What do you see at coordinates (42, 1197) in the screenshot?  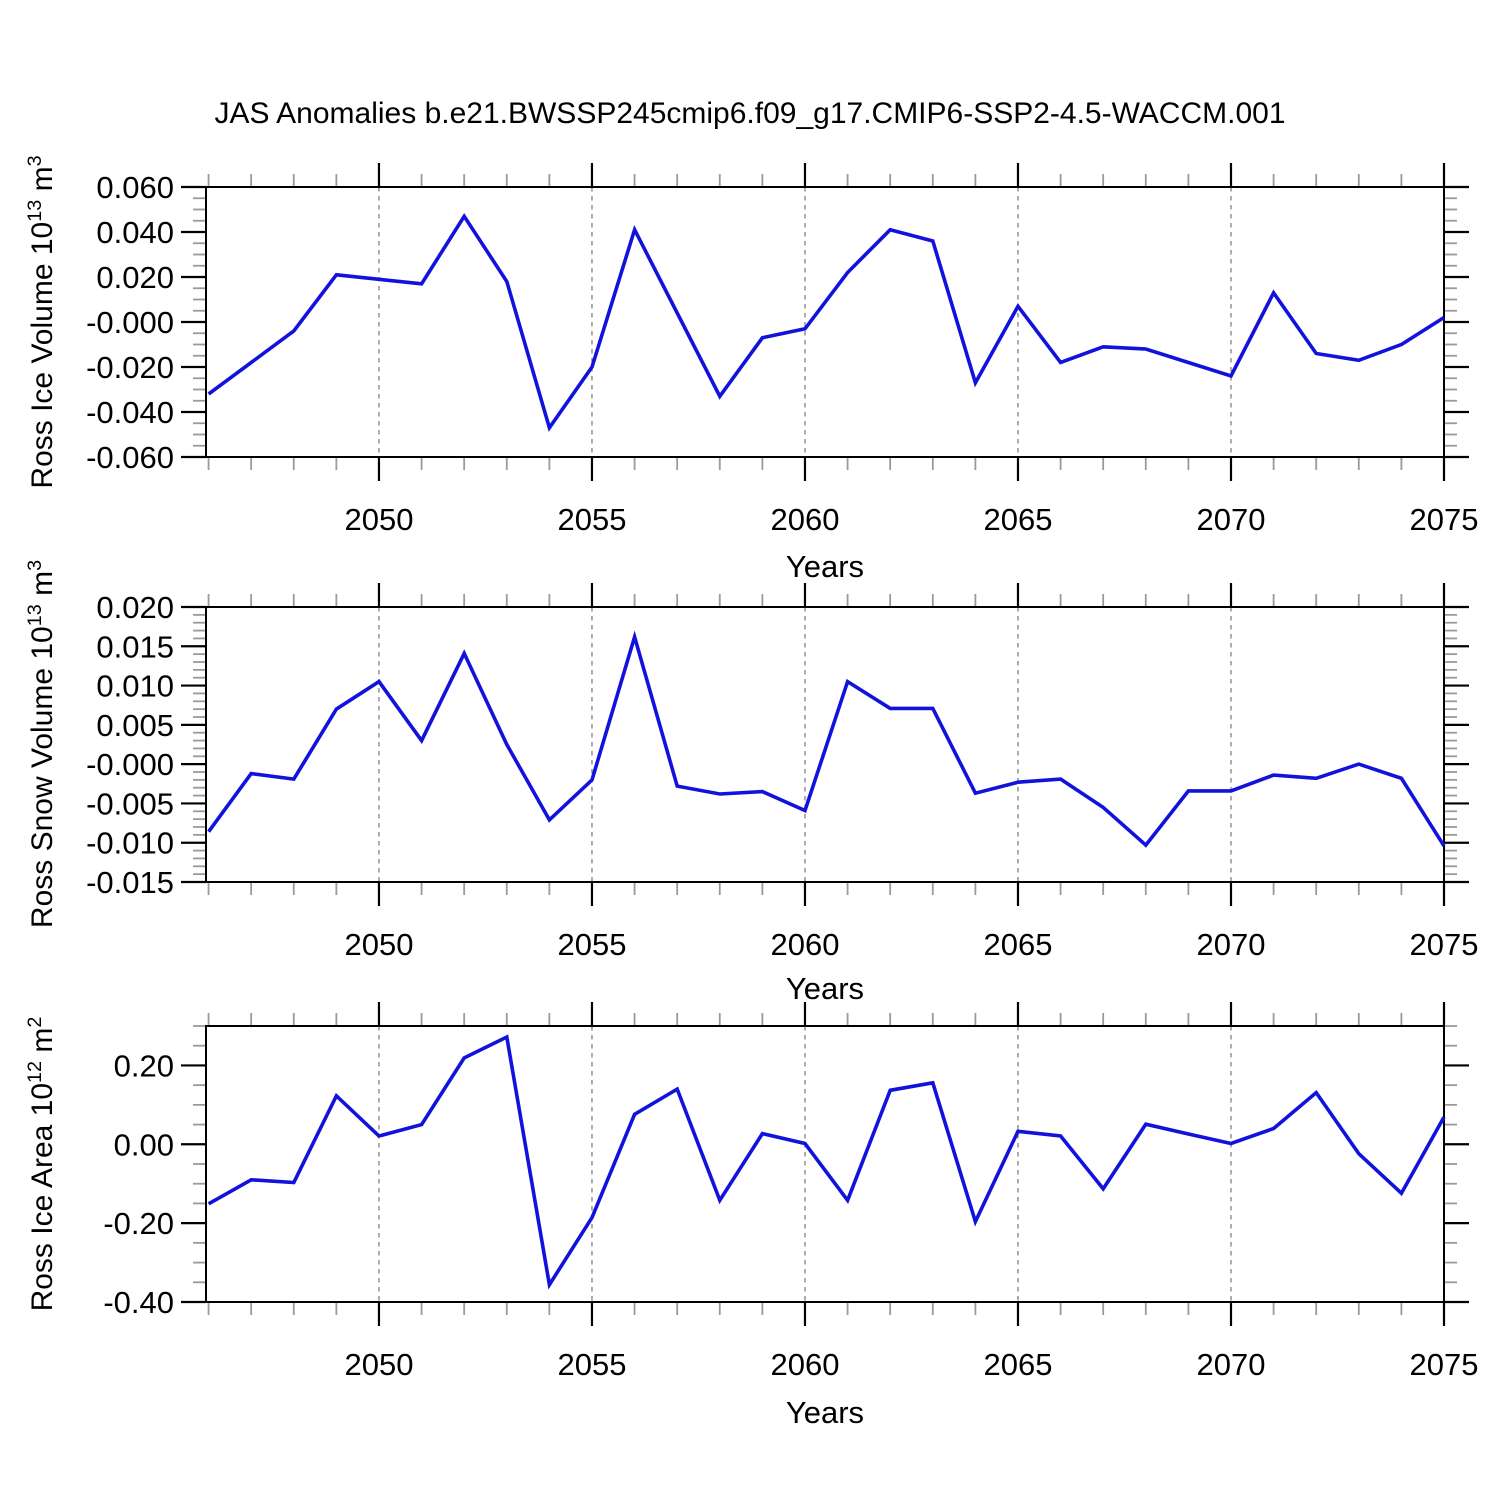 I see `y-axis-title-text: Ross Ice Area 10` at bounding box center [42, 1197].